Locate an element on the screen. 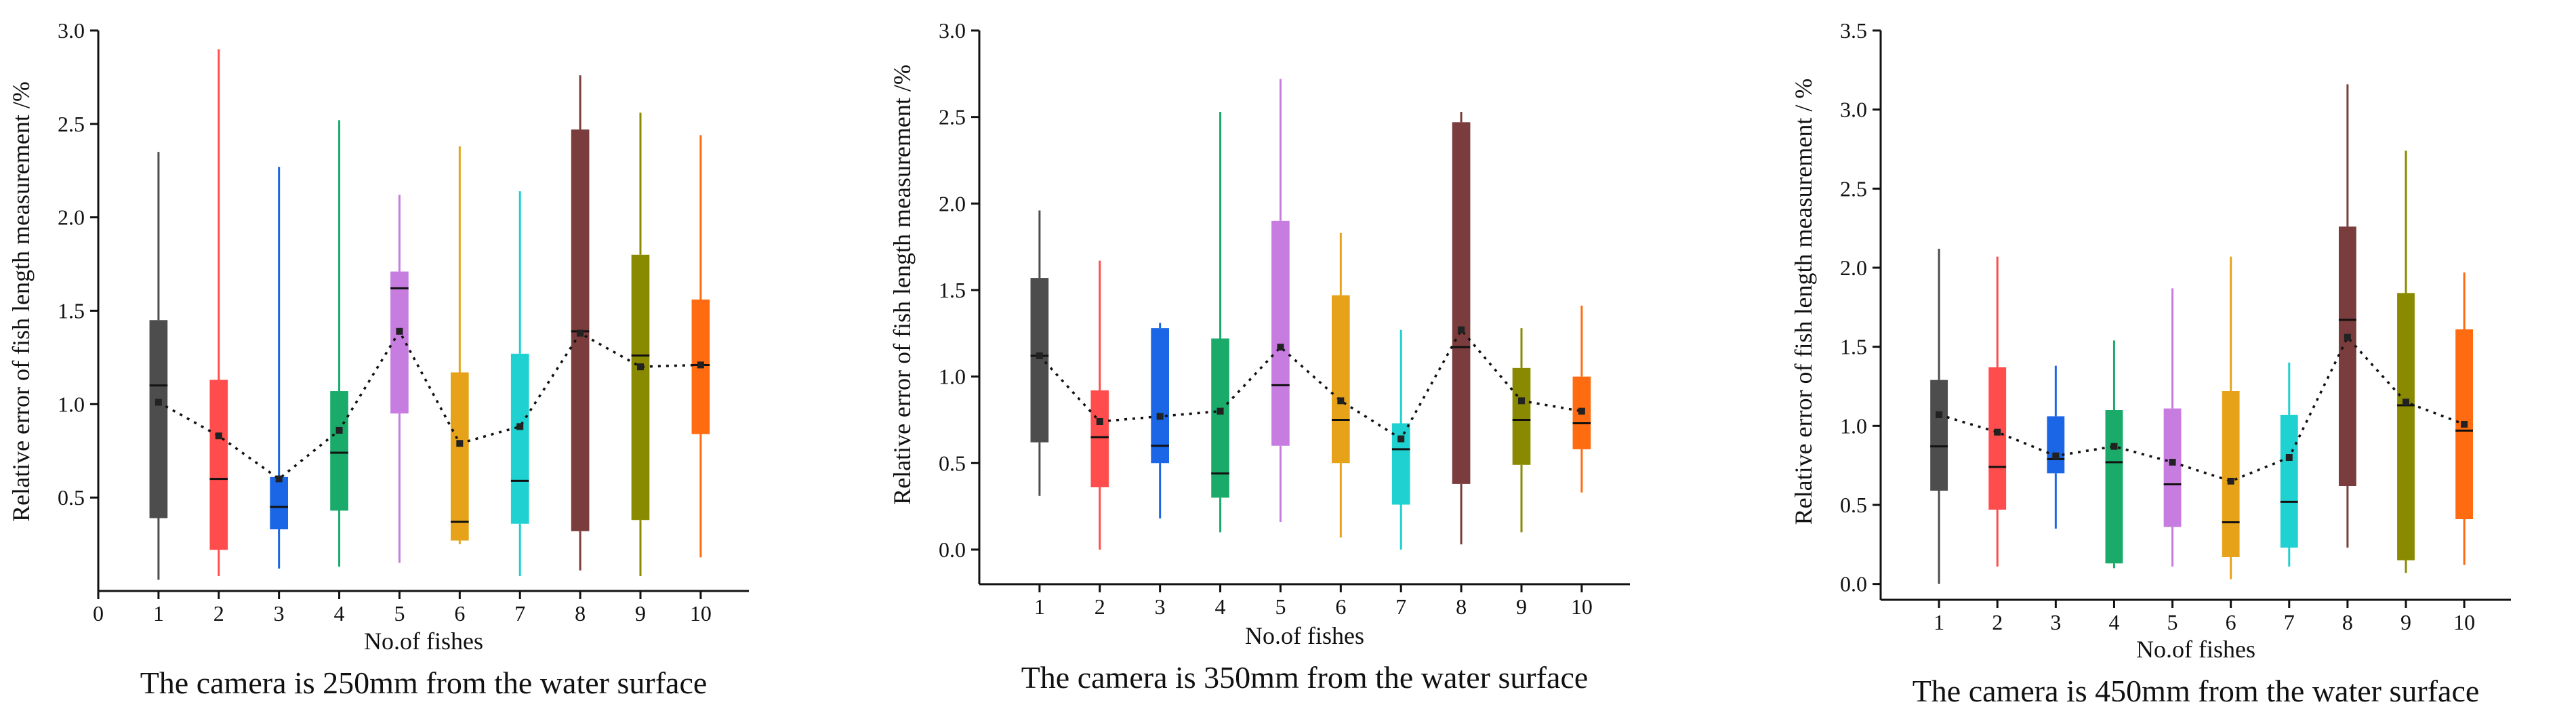  x-tick-label: 7 is located at coordinates (1401, 606).